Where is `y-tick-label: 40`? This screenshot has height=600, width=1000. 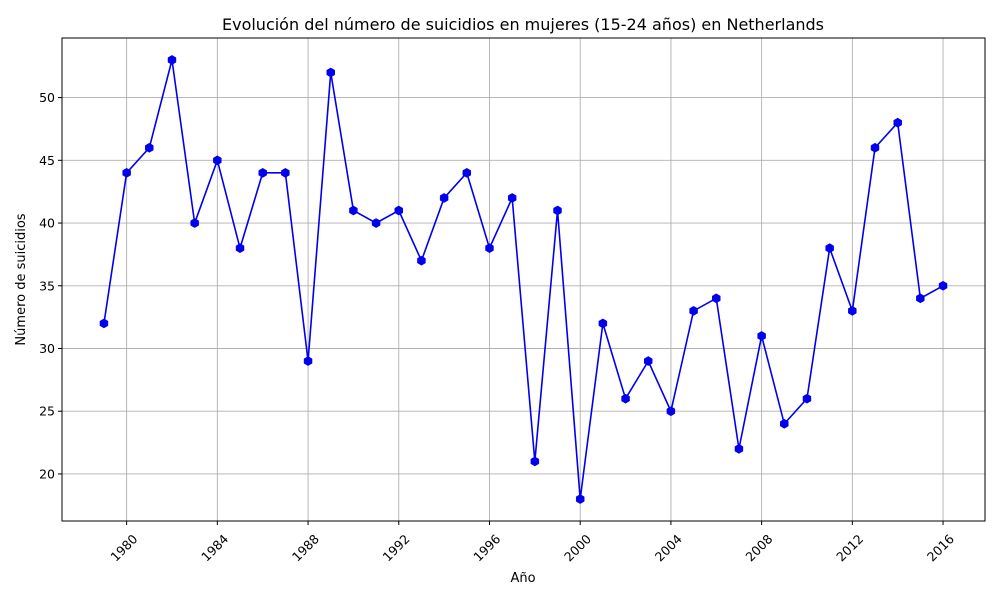
y-tick-label: 40 is located at coordinates (47, 223).